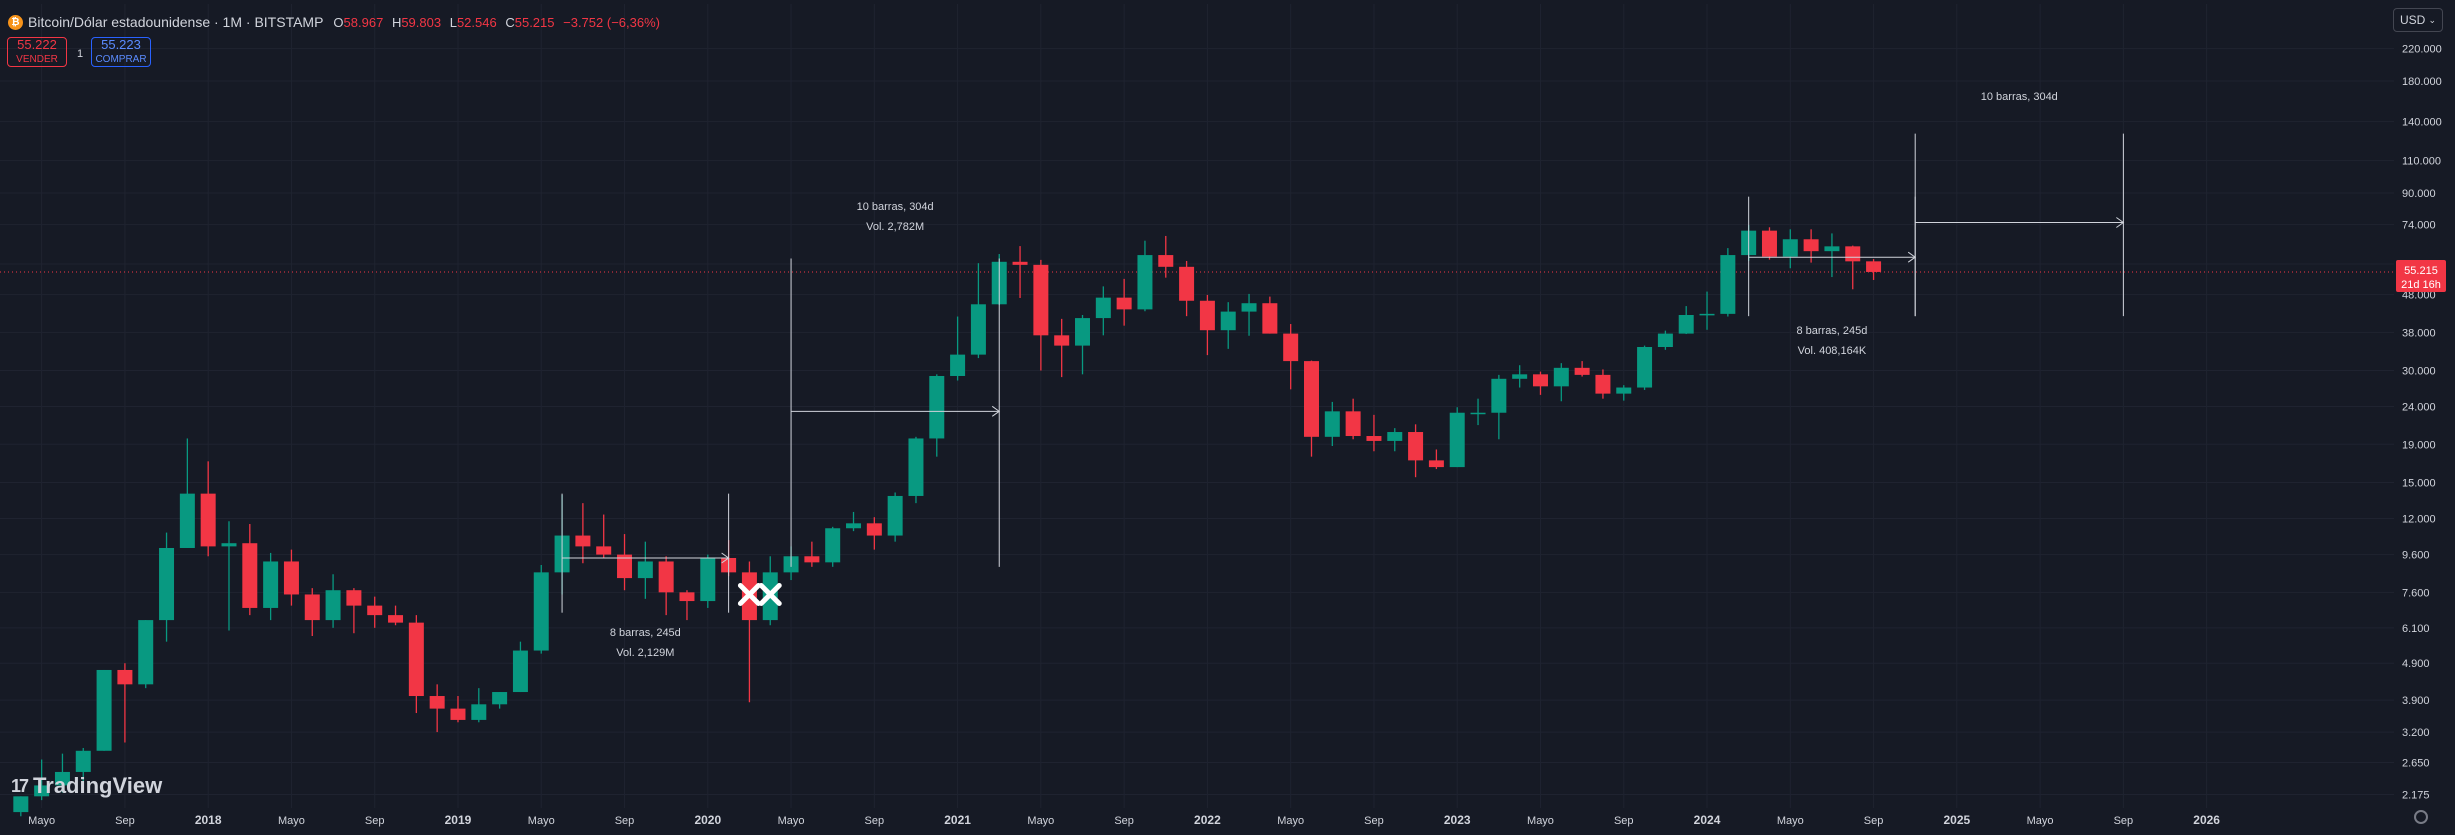 This screenshot has width=2455, height=835. Describe the element at coordinates (2419, 333) in the screenshot. I see `y-tick-label: 38.000` at that location.